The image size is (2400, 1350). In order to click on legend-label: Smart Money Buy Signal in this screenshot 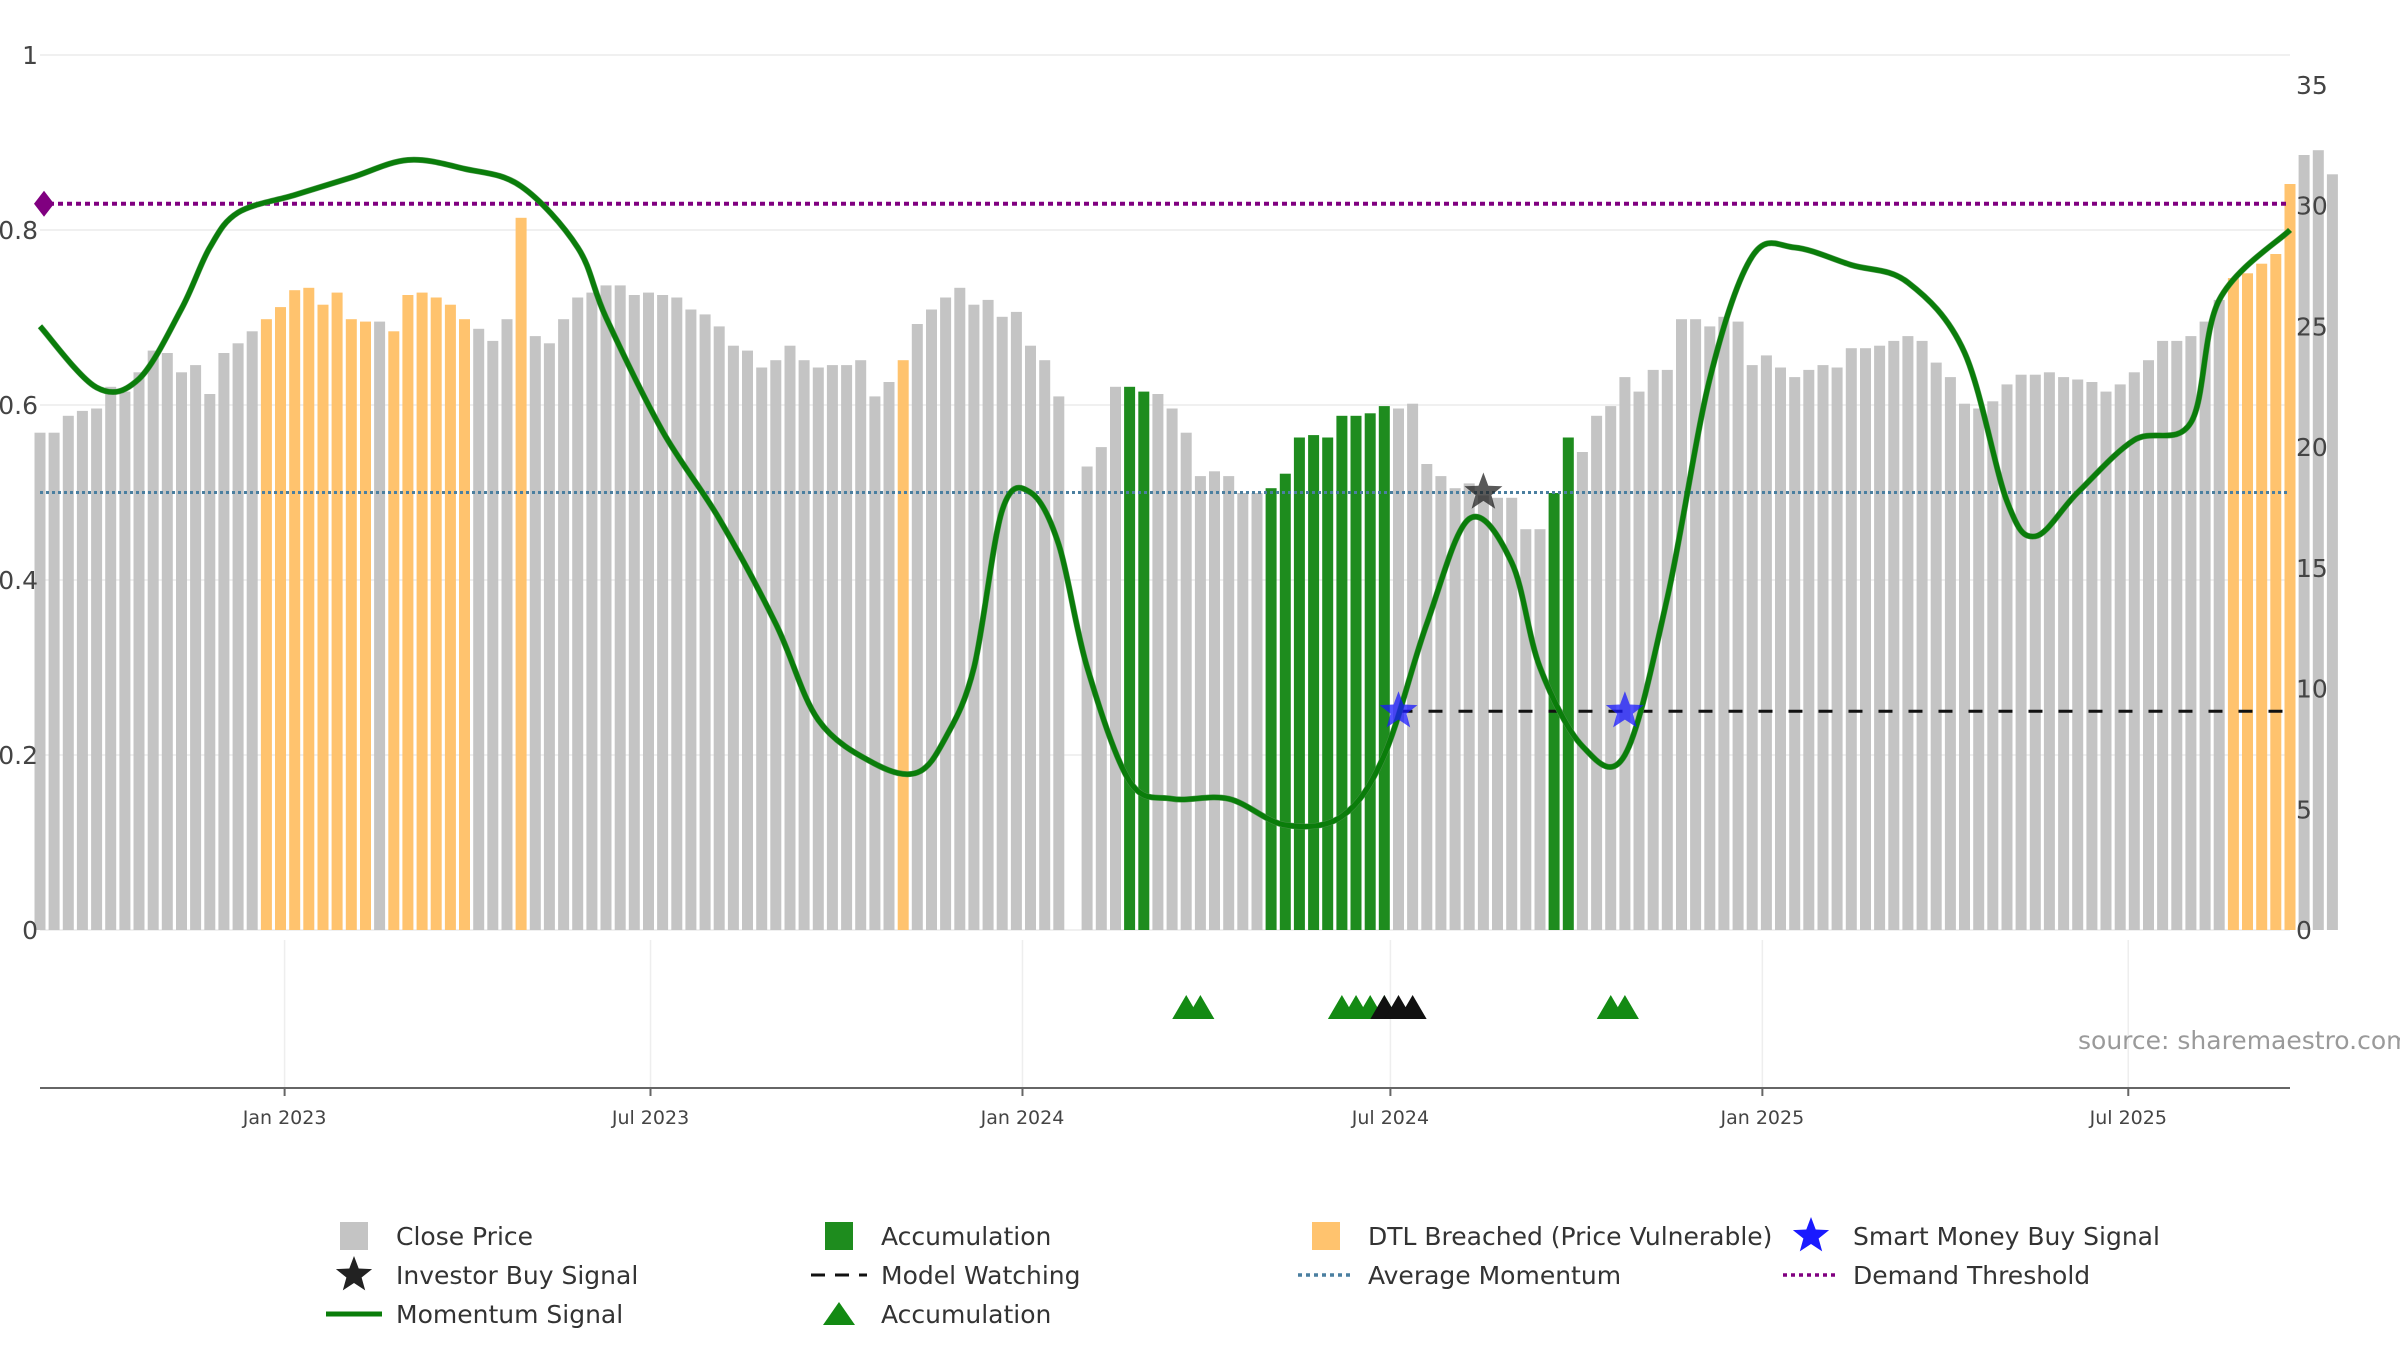, I will do `click(2006, 1236)`.